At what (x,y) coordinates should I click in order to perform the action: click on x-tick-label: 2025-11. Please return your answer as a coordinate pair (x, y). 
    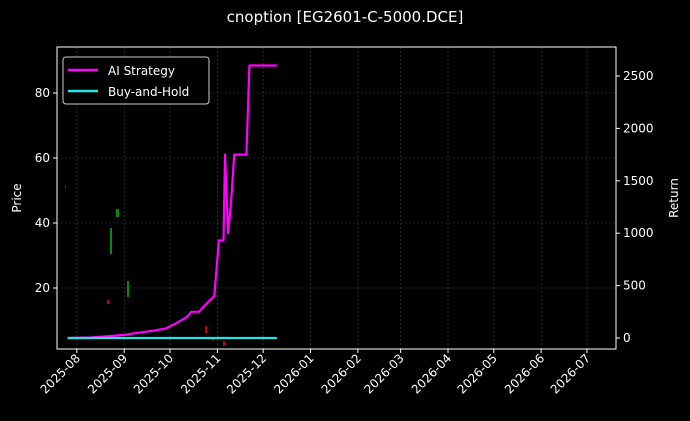
    Looking at the image, I should click on (200, 373).